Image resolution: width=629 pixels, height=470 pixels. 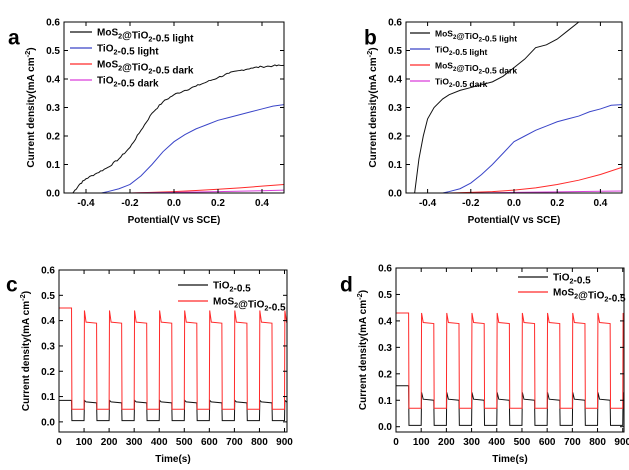 I want to click on panel-letter: a, so click(x=14, y=37).